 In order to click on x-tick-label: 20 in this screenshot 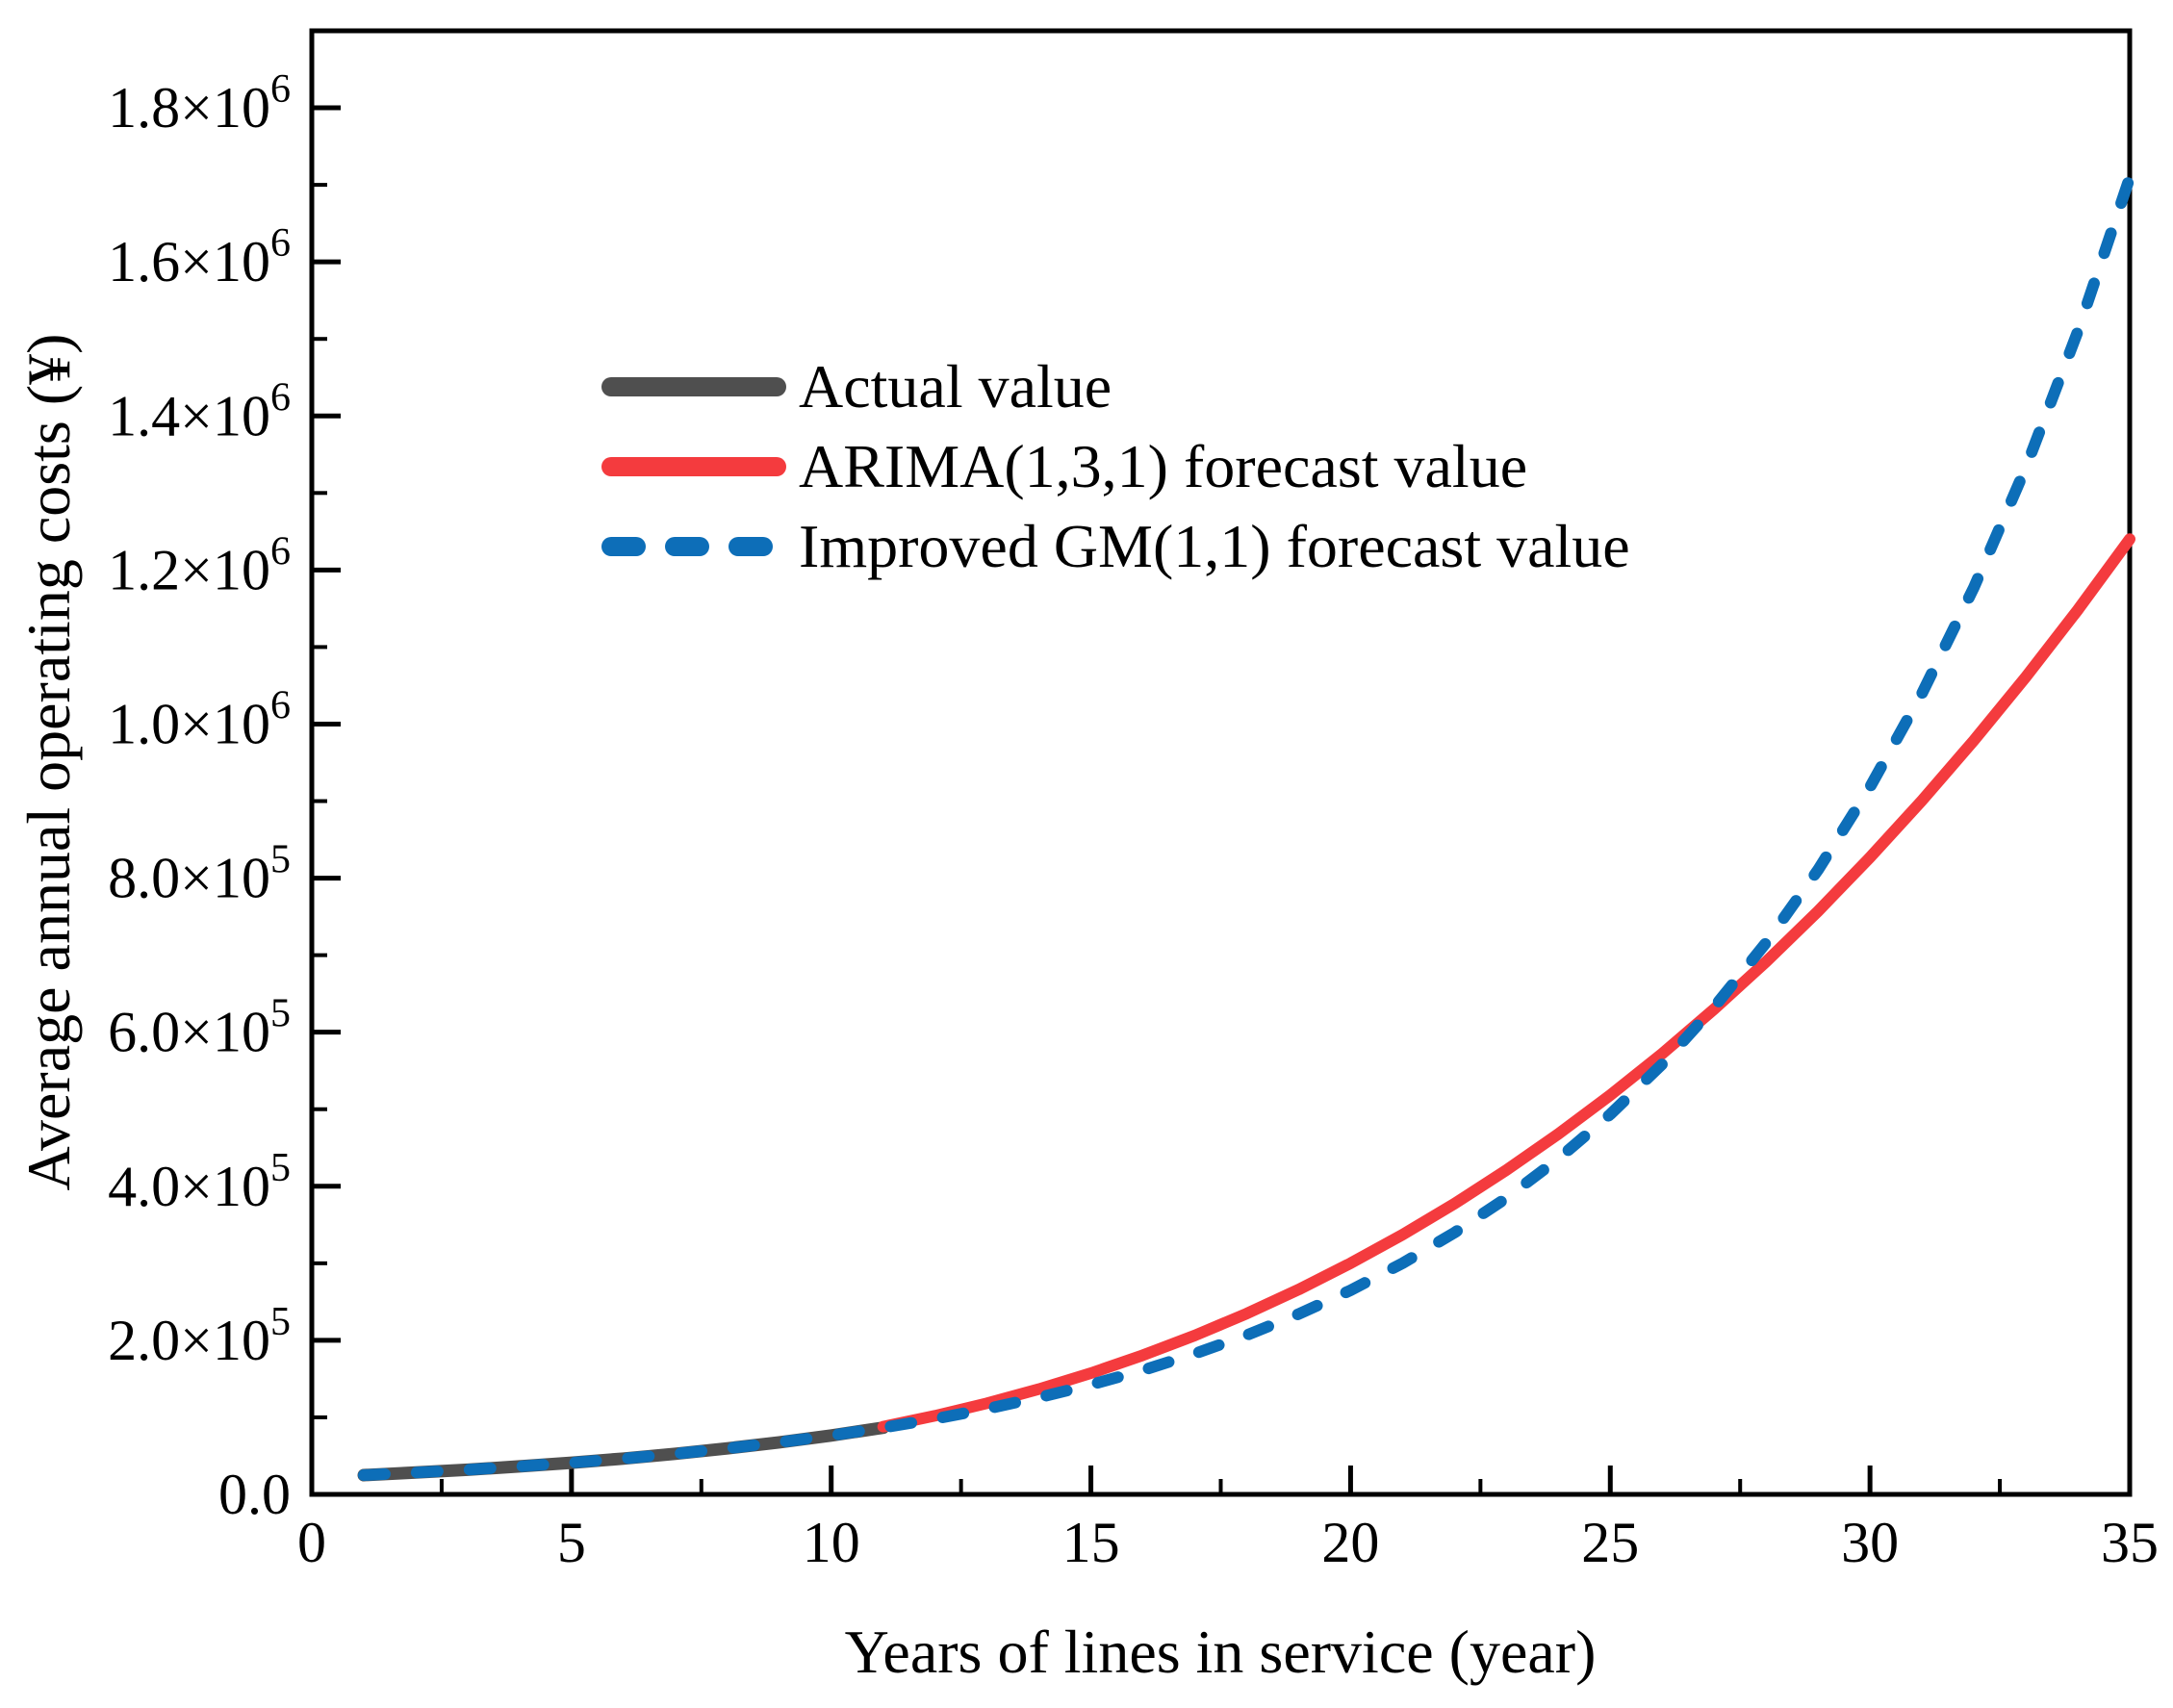, I will do `click(1350, 1542)`.